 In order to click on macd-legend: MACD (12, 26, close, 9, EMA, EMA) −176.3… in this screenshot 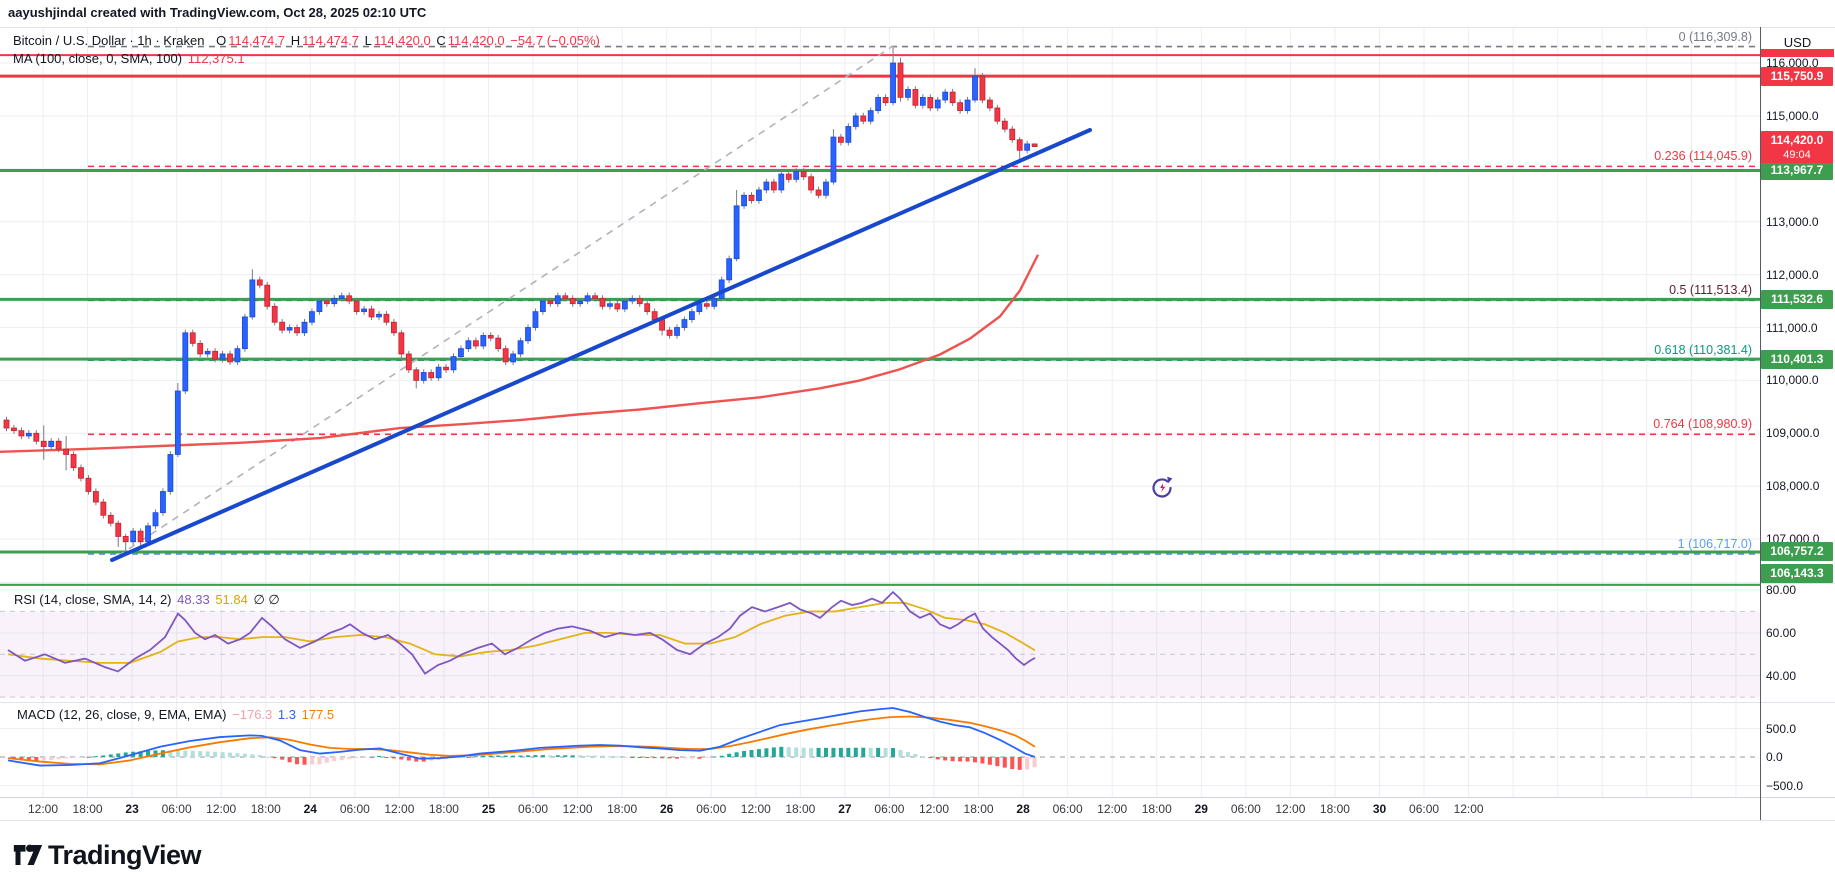, I will do `click(176, 714)`.